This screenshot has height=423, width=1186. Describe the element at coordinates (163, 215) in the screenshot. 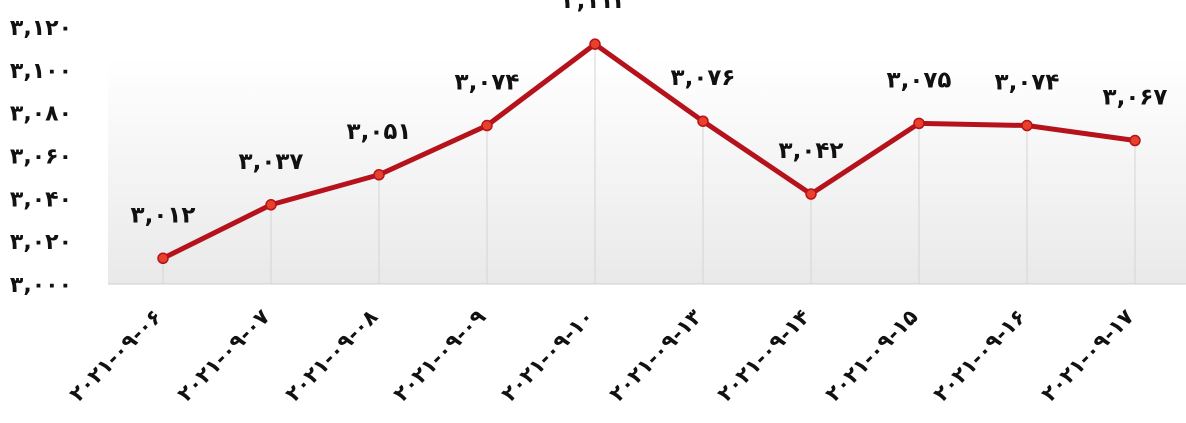

I see `data-label: ۳,۰۱۲` at that location.